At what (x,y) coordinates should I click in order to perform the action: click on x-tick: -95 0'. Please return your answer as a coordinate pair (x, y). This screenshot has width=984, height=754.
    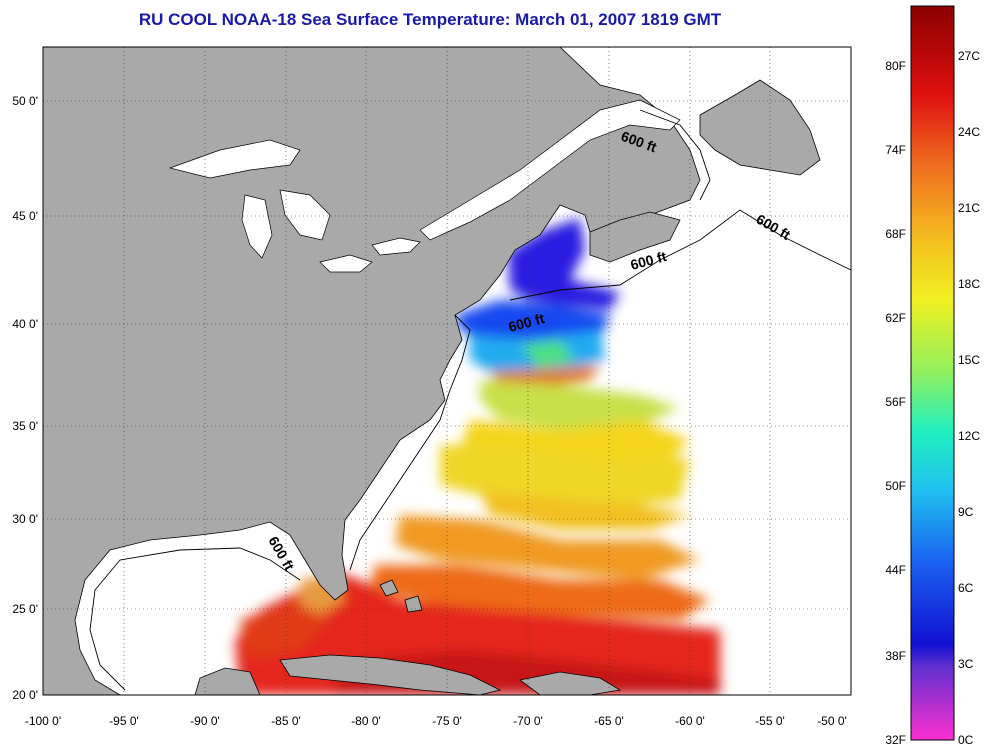
    Looking at the image, I should click on (124, 721).